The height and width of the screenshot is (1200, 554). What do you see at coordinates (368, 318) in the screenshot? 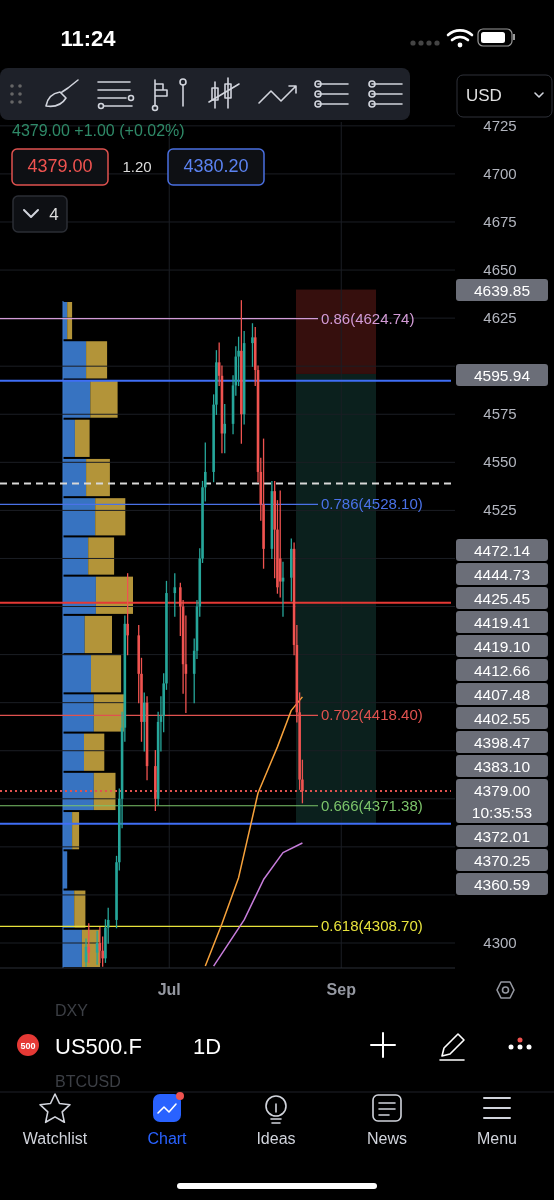
I see `ref-line-label: 0.86(4624.74)` at bounding box center [368, 318].